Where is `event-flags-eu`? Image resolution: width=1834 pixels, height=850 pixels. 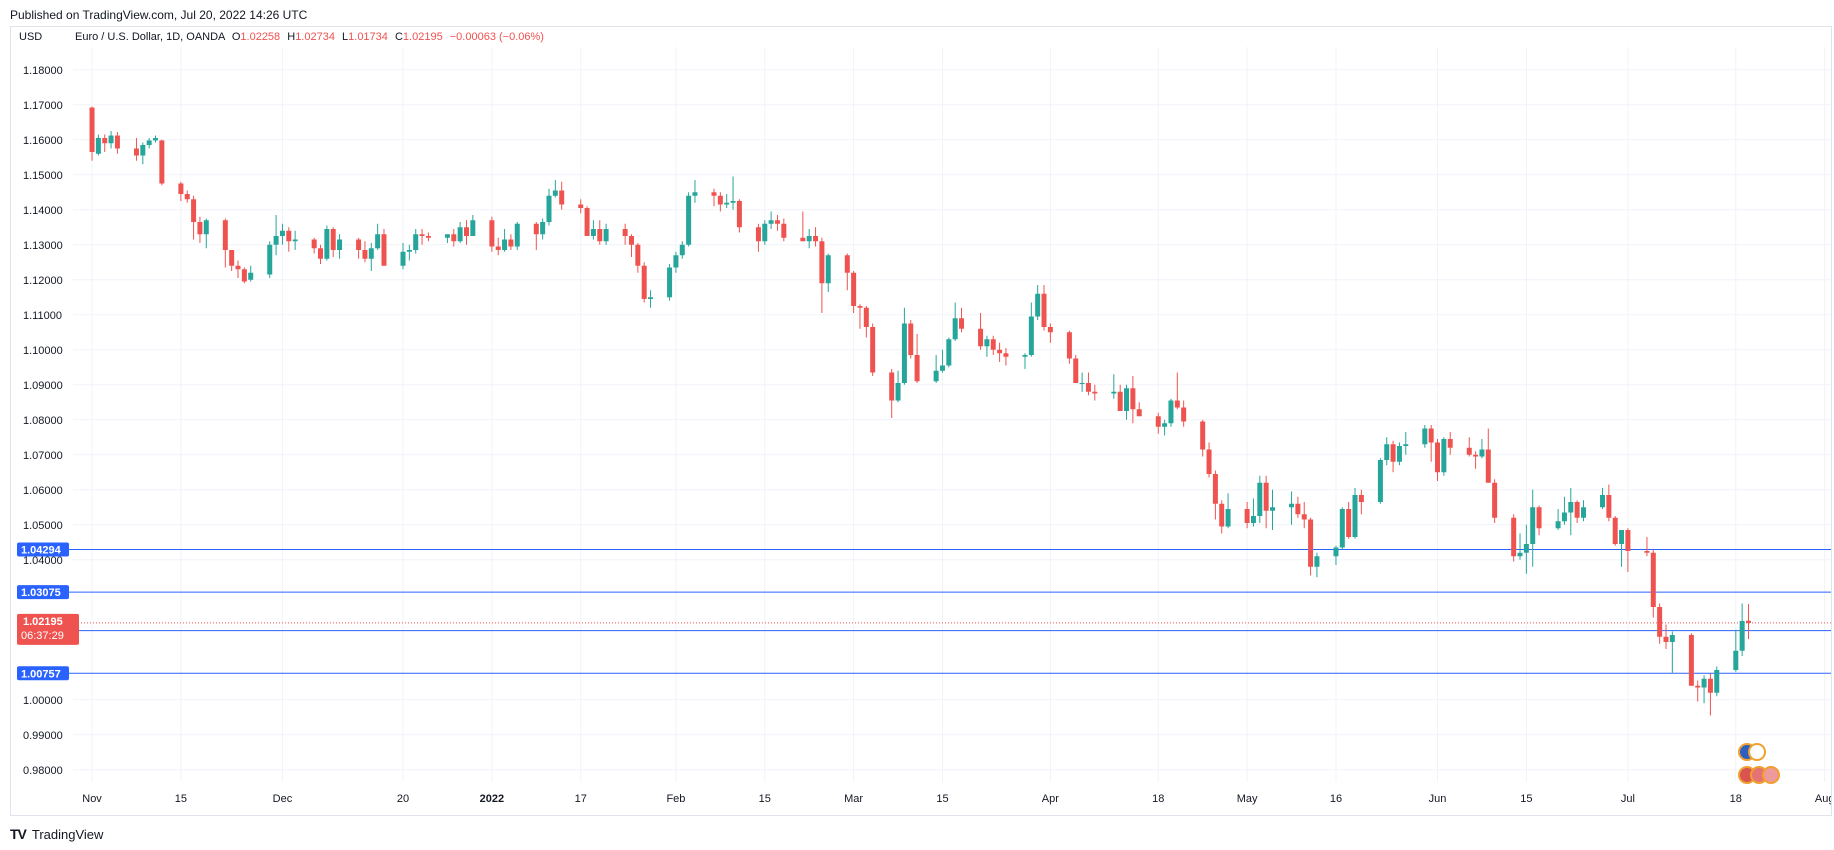
event-flags-eu is located at coordinates (1752, 752).